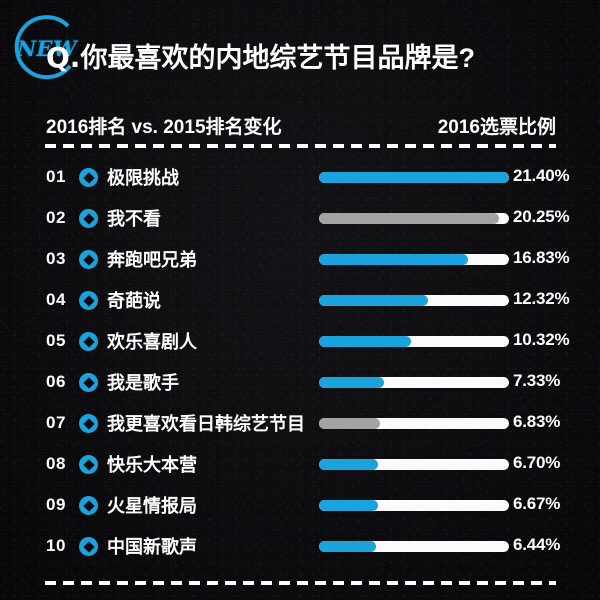  I want to click on program-name: 极限挑战, so click(143, 178).